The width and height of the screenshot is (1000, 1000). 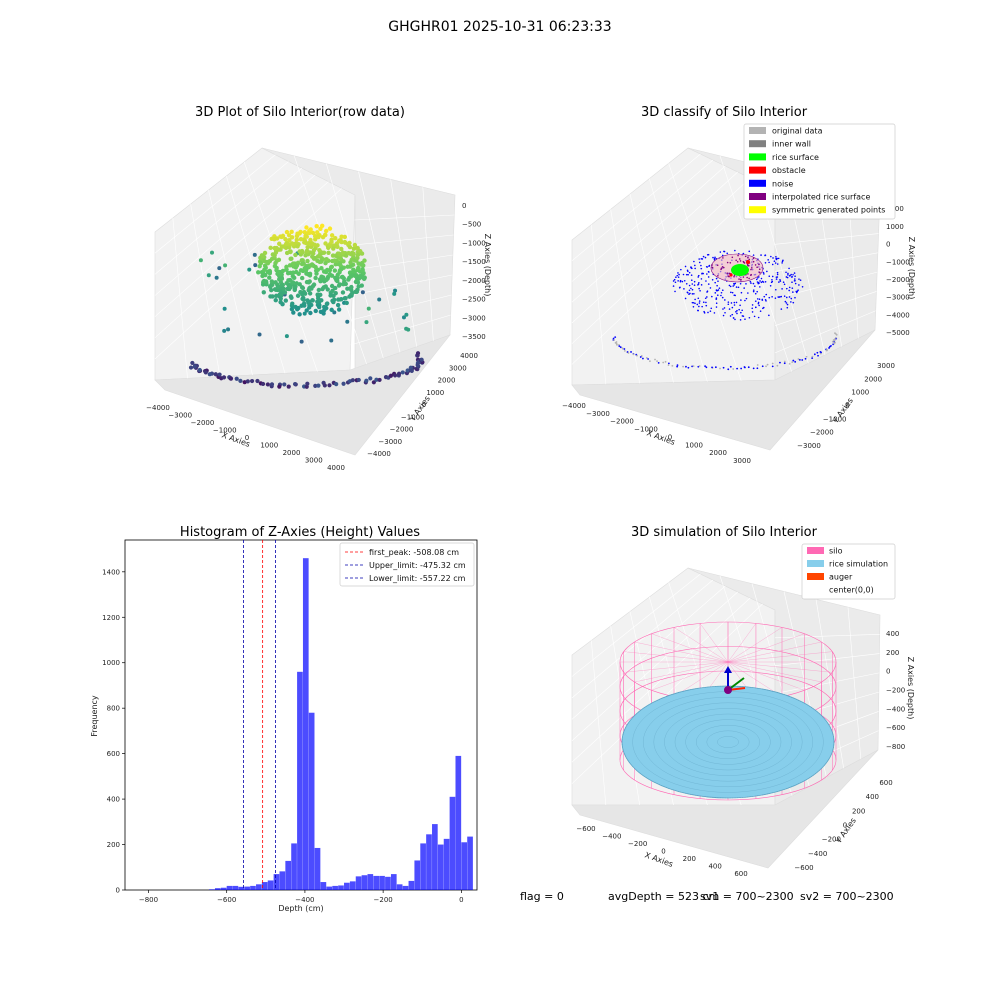 I want to click on z-tick-label: −2500, so click(x=474, y=300).